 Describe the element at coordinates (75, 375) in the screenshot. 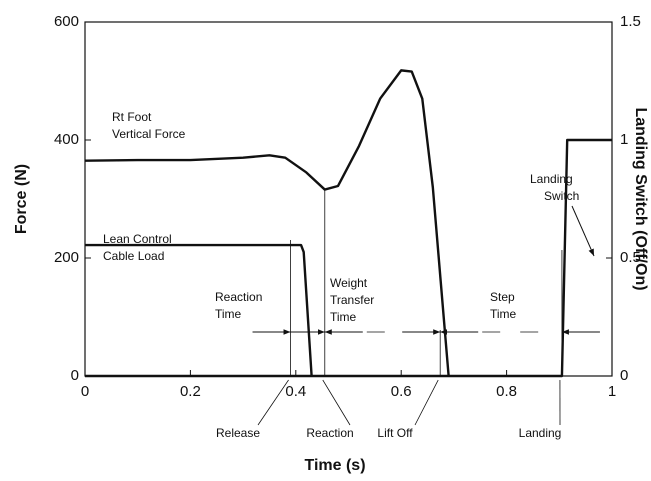

I see `y-tick-label: 0` at that location.